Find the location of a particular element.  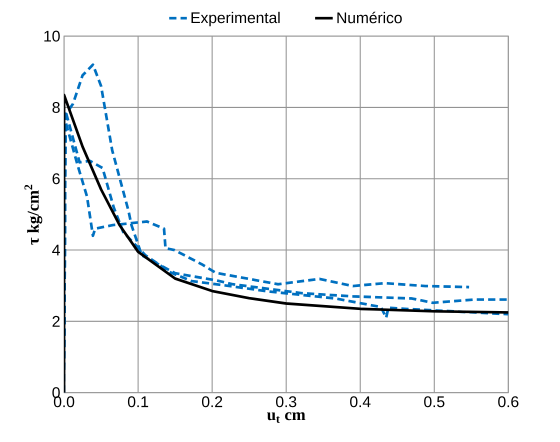

x-tick-label: 0.6 is located at coordinates (508, 402).